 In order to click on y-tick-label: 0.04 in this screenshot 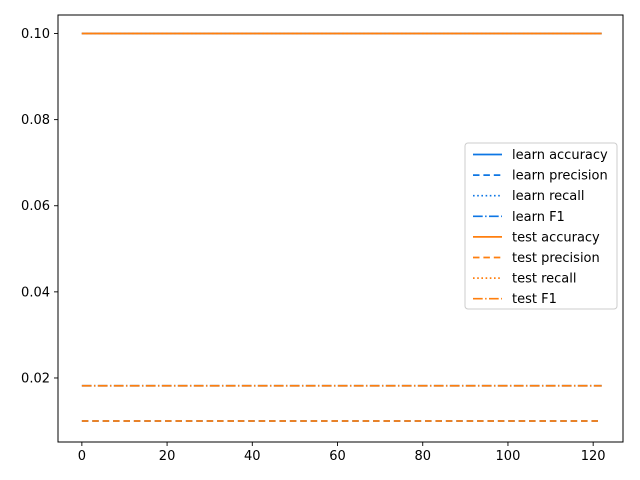, I will do `click(35, 292)`.